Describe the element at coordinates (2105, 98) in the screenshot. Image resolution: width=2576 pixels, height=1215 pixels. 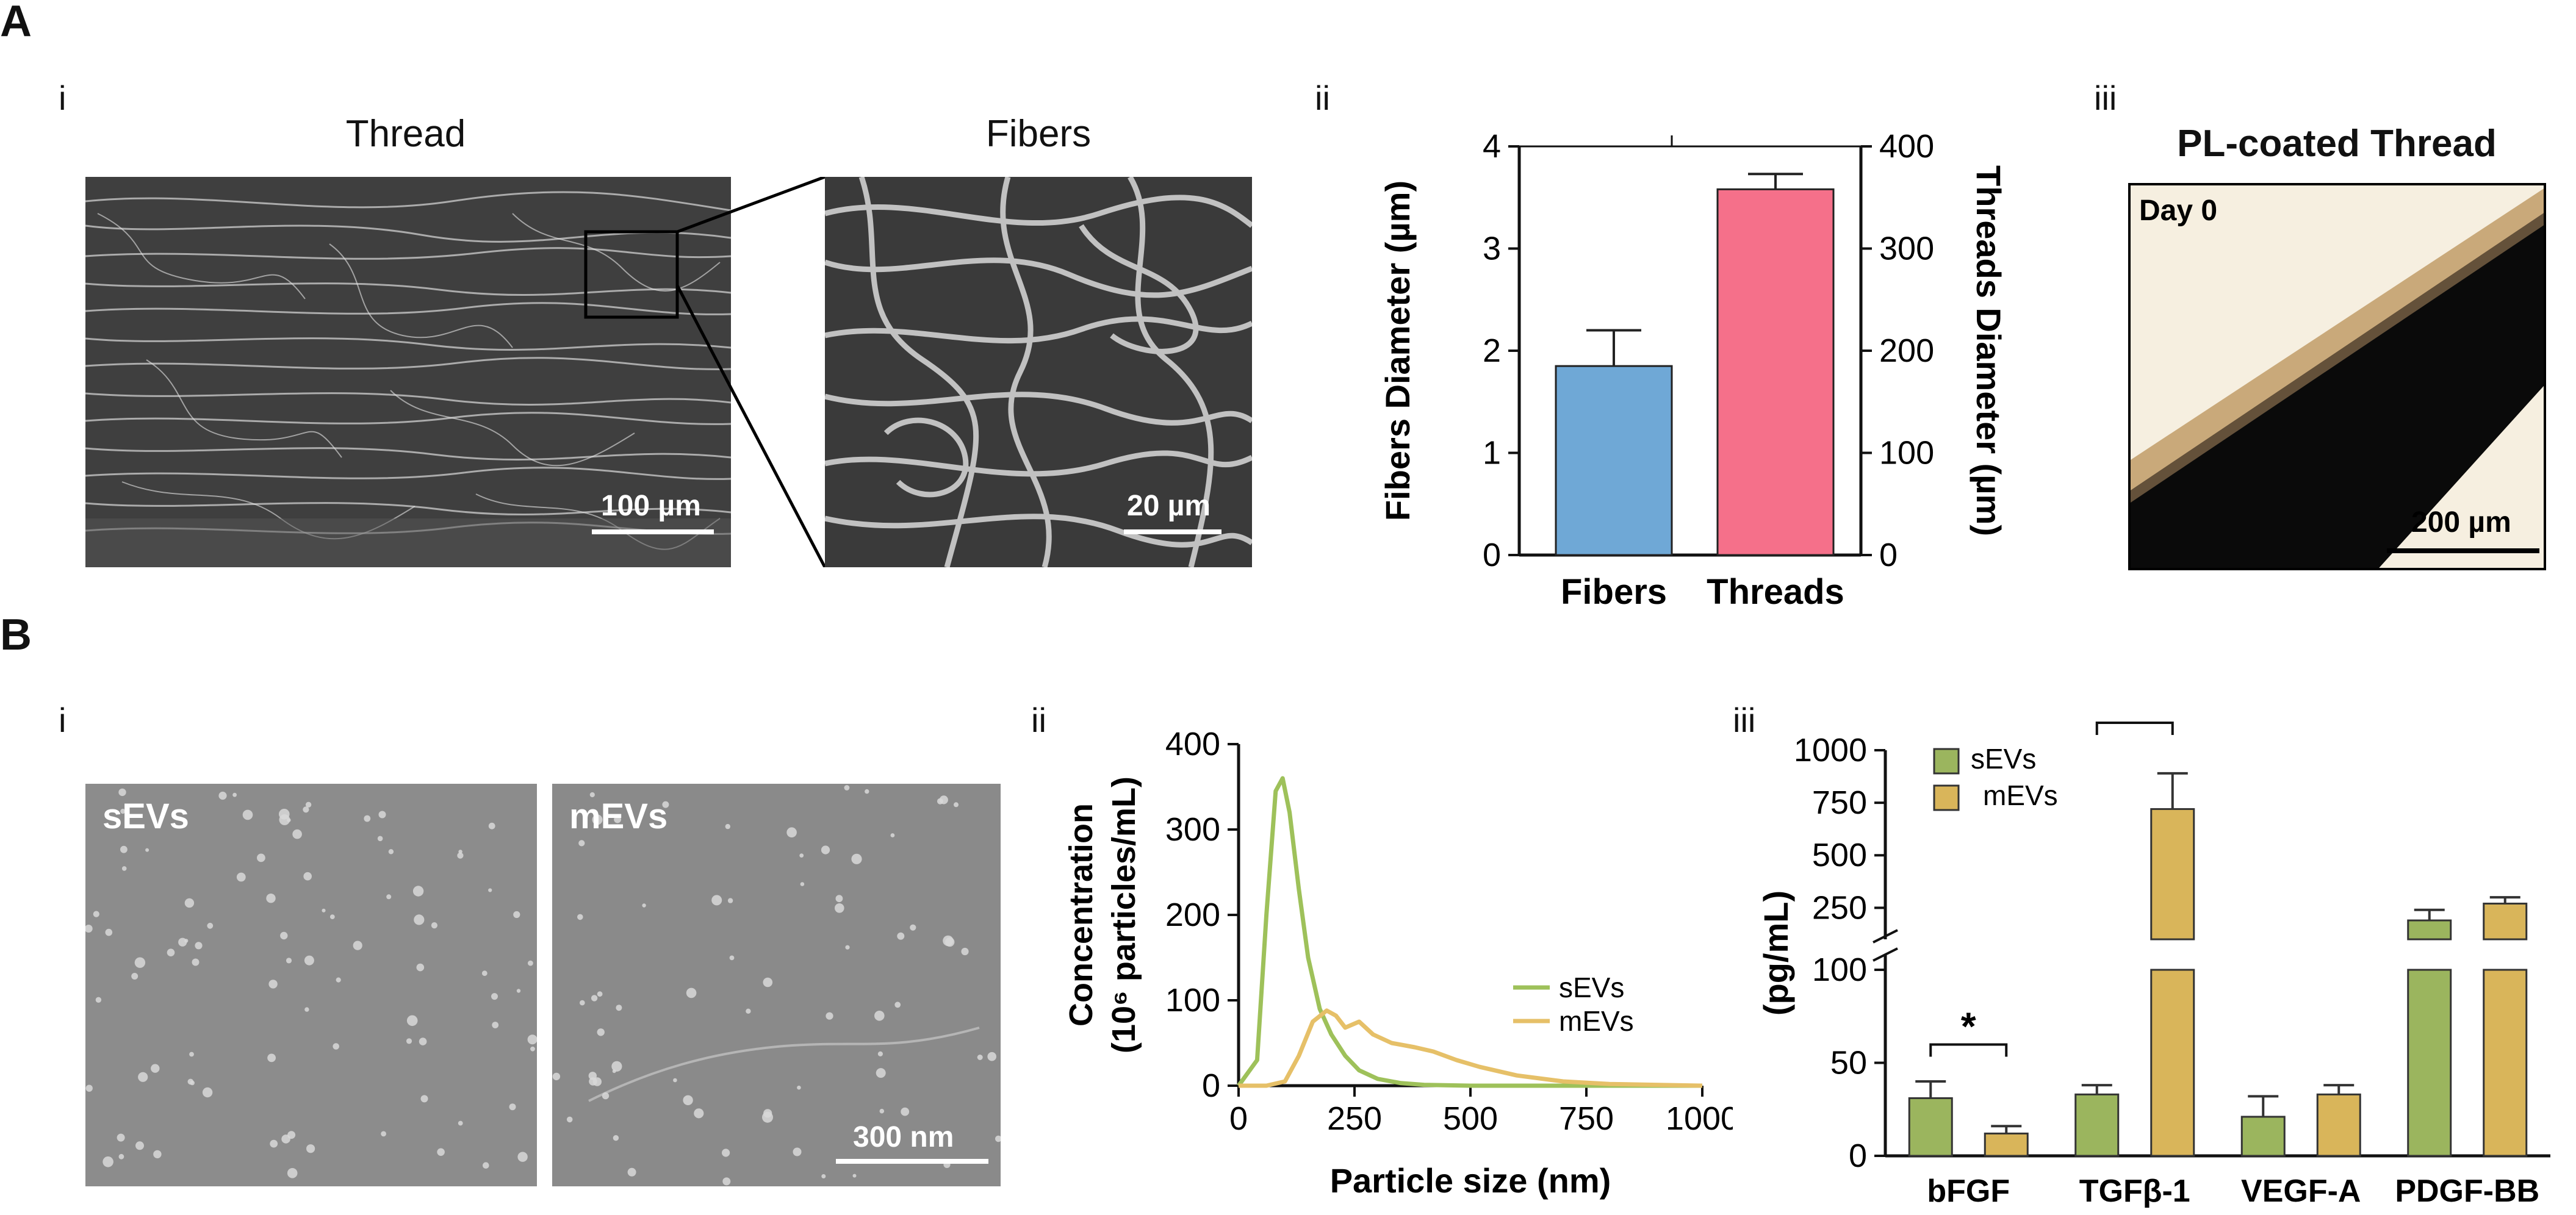
I see `sublabel-a-iii: iii` at that location.